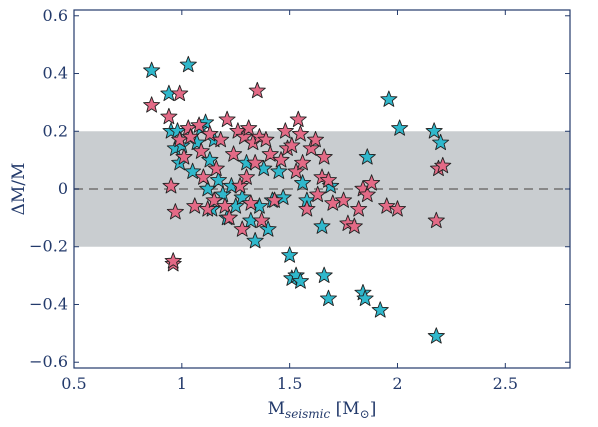  What do you see at coordinates (397, 383) in the screenshot?
I see `x-tick-label: 2` at bounding box center [397, 383].